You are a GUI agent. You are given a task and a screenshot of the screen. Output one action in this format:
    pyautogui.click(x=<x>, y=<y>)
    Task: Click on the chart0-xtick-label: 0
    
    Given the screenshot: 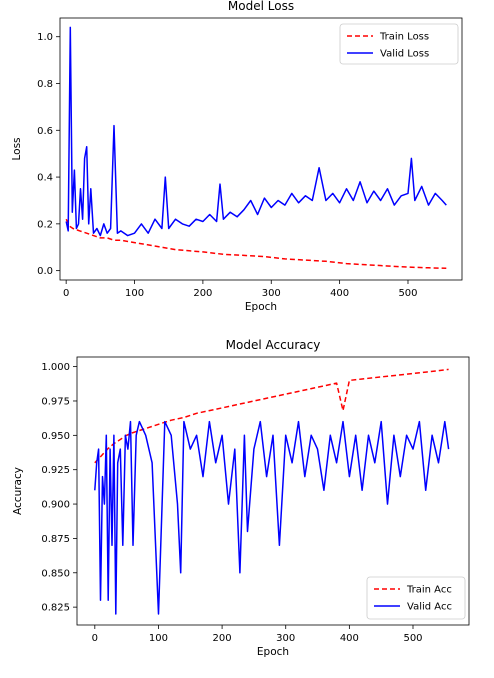 What is the action you would take?
    pyautogui.click(x=66, y=293)
    